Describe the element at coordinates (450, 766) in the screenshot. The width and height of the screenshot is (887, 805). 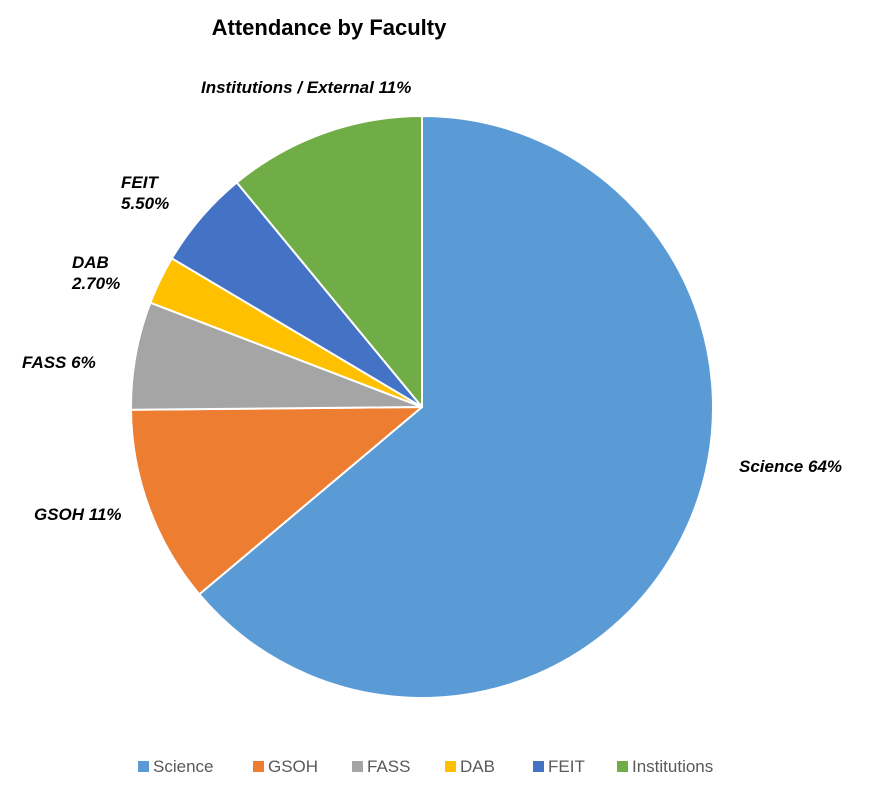
I see `legend-swatch-dab` at that location.